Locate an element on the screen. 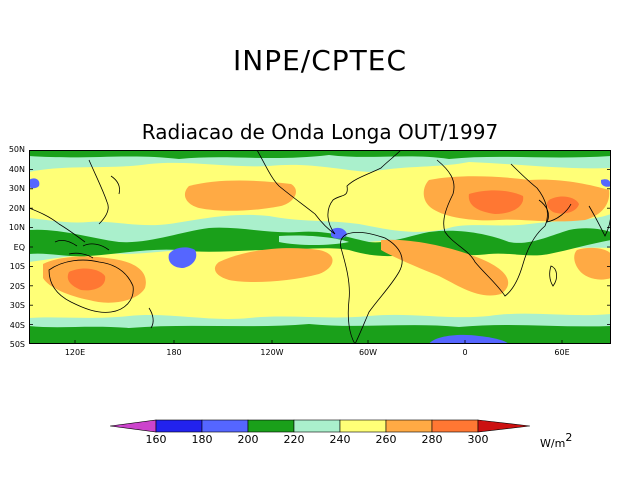  colorbar-tick-220: 220 is located at coordinates (294, 439).